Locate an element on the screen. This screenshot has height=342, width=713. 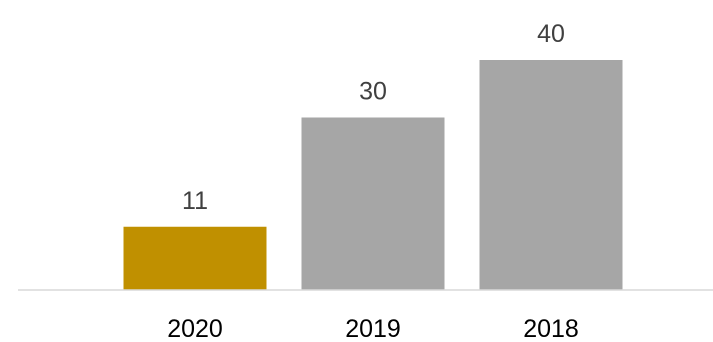
x-tick-label-2019: 2019 is located at coordinates (373, 328).